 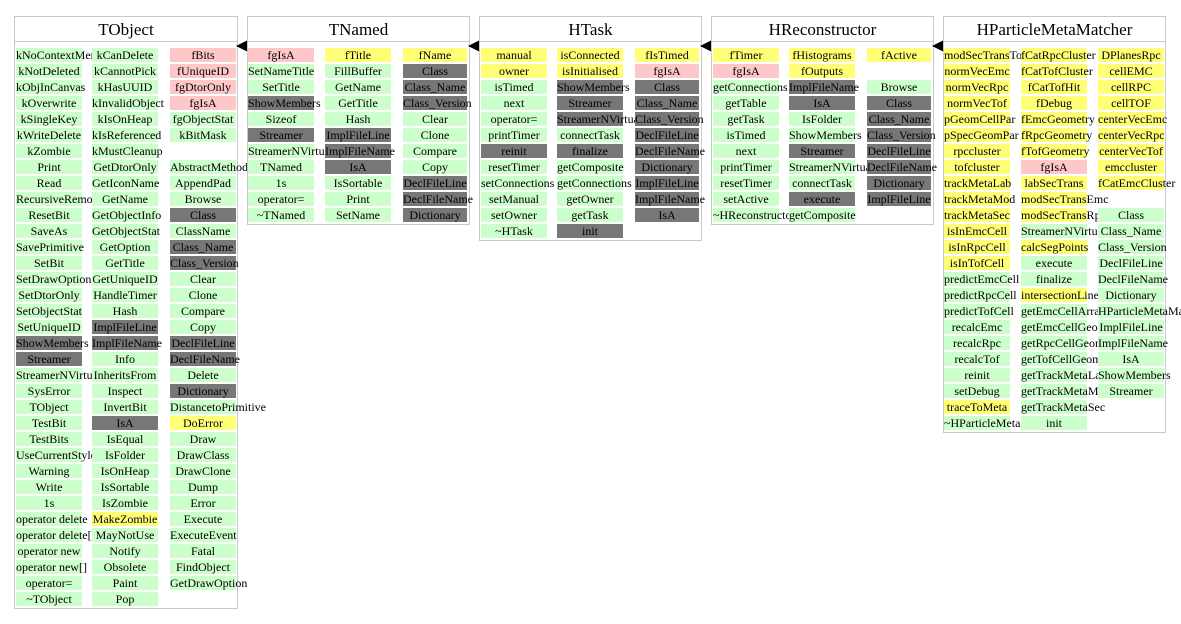 I want to click on member-cell: HParticleMetaMatch, so click(x=1139, y=311).